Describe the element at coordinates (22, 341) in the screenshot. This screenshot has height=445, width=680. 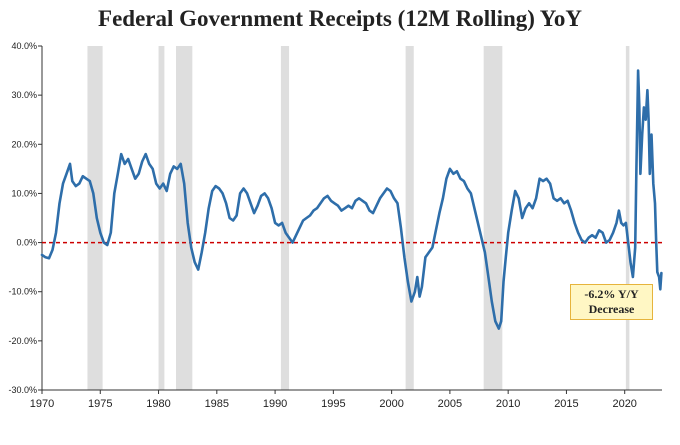
I see `y-tick-label: -20.0%` at that location.